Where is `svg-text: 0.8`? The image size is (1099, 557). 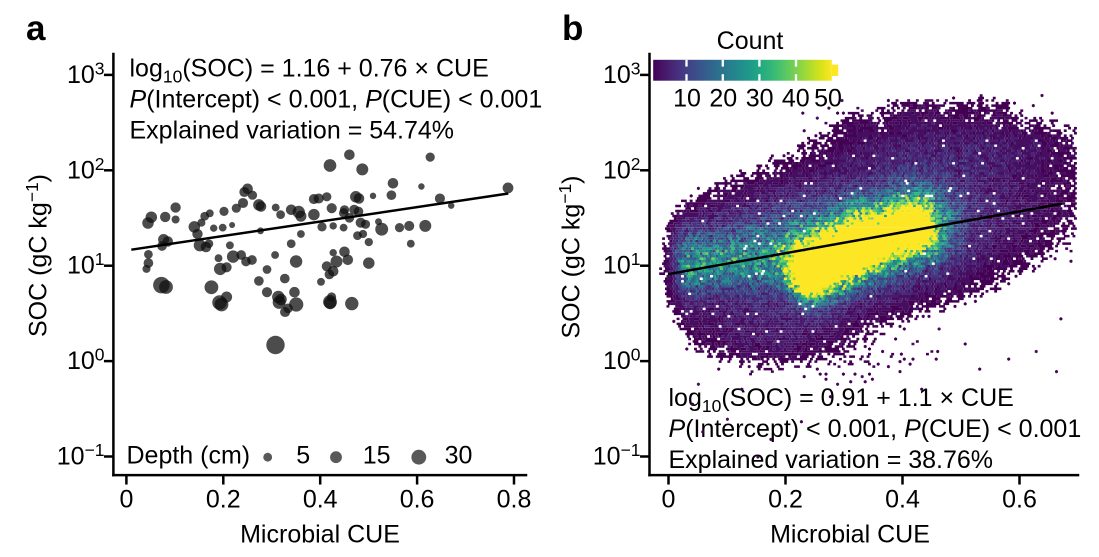
svg-text: 0.8 is located at coordinates (514, 500).